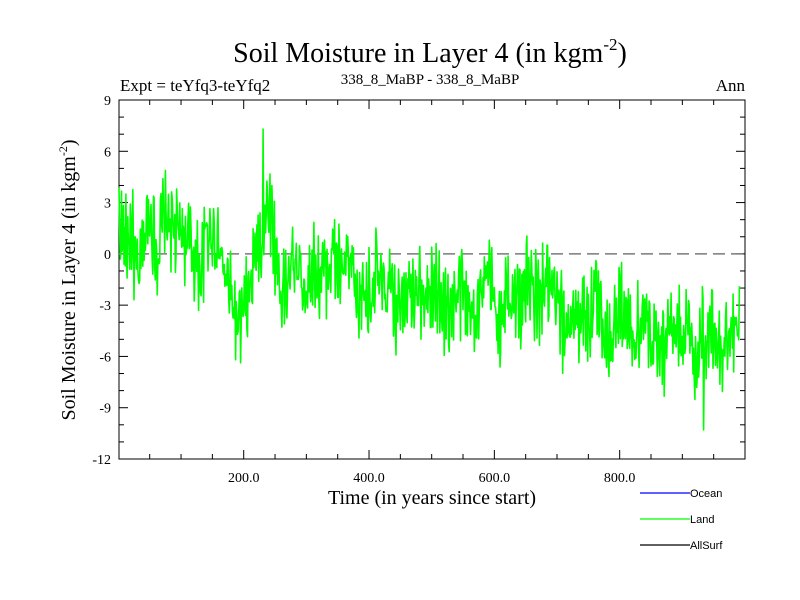  I want to click on y-tick-label: -12, so click(101, 460).